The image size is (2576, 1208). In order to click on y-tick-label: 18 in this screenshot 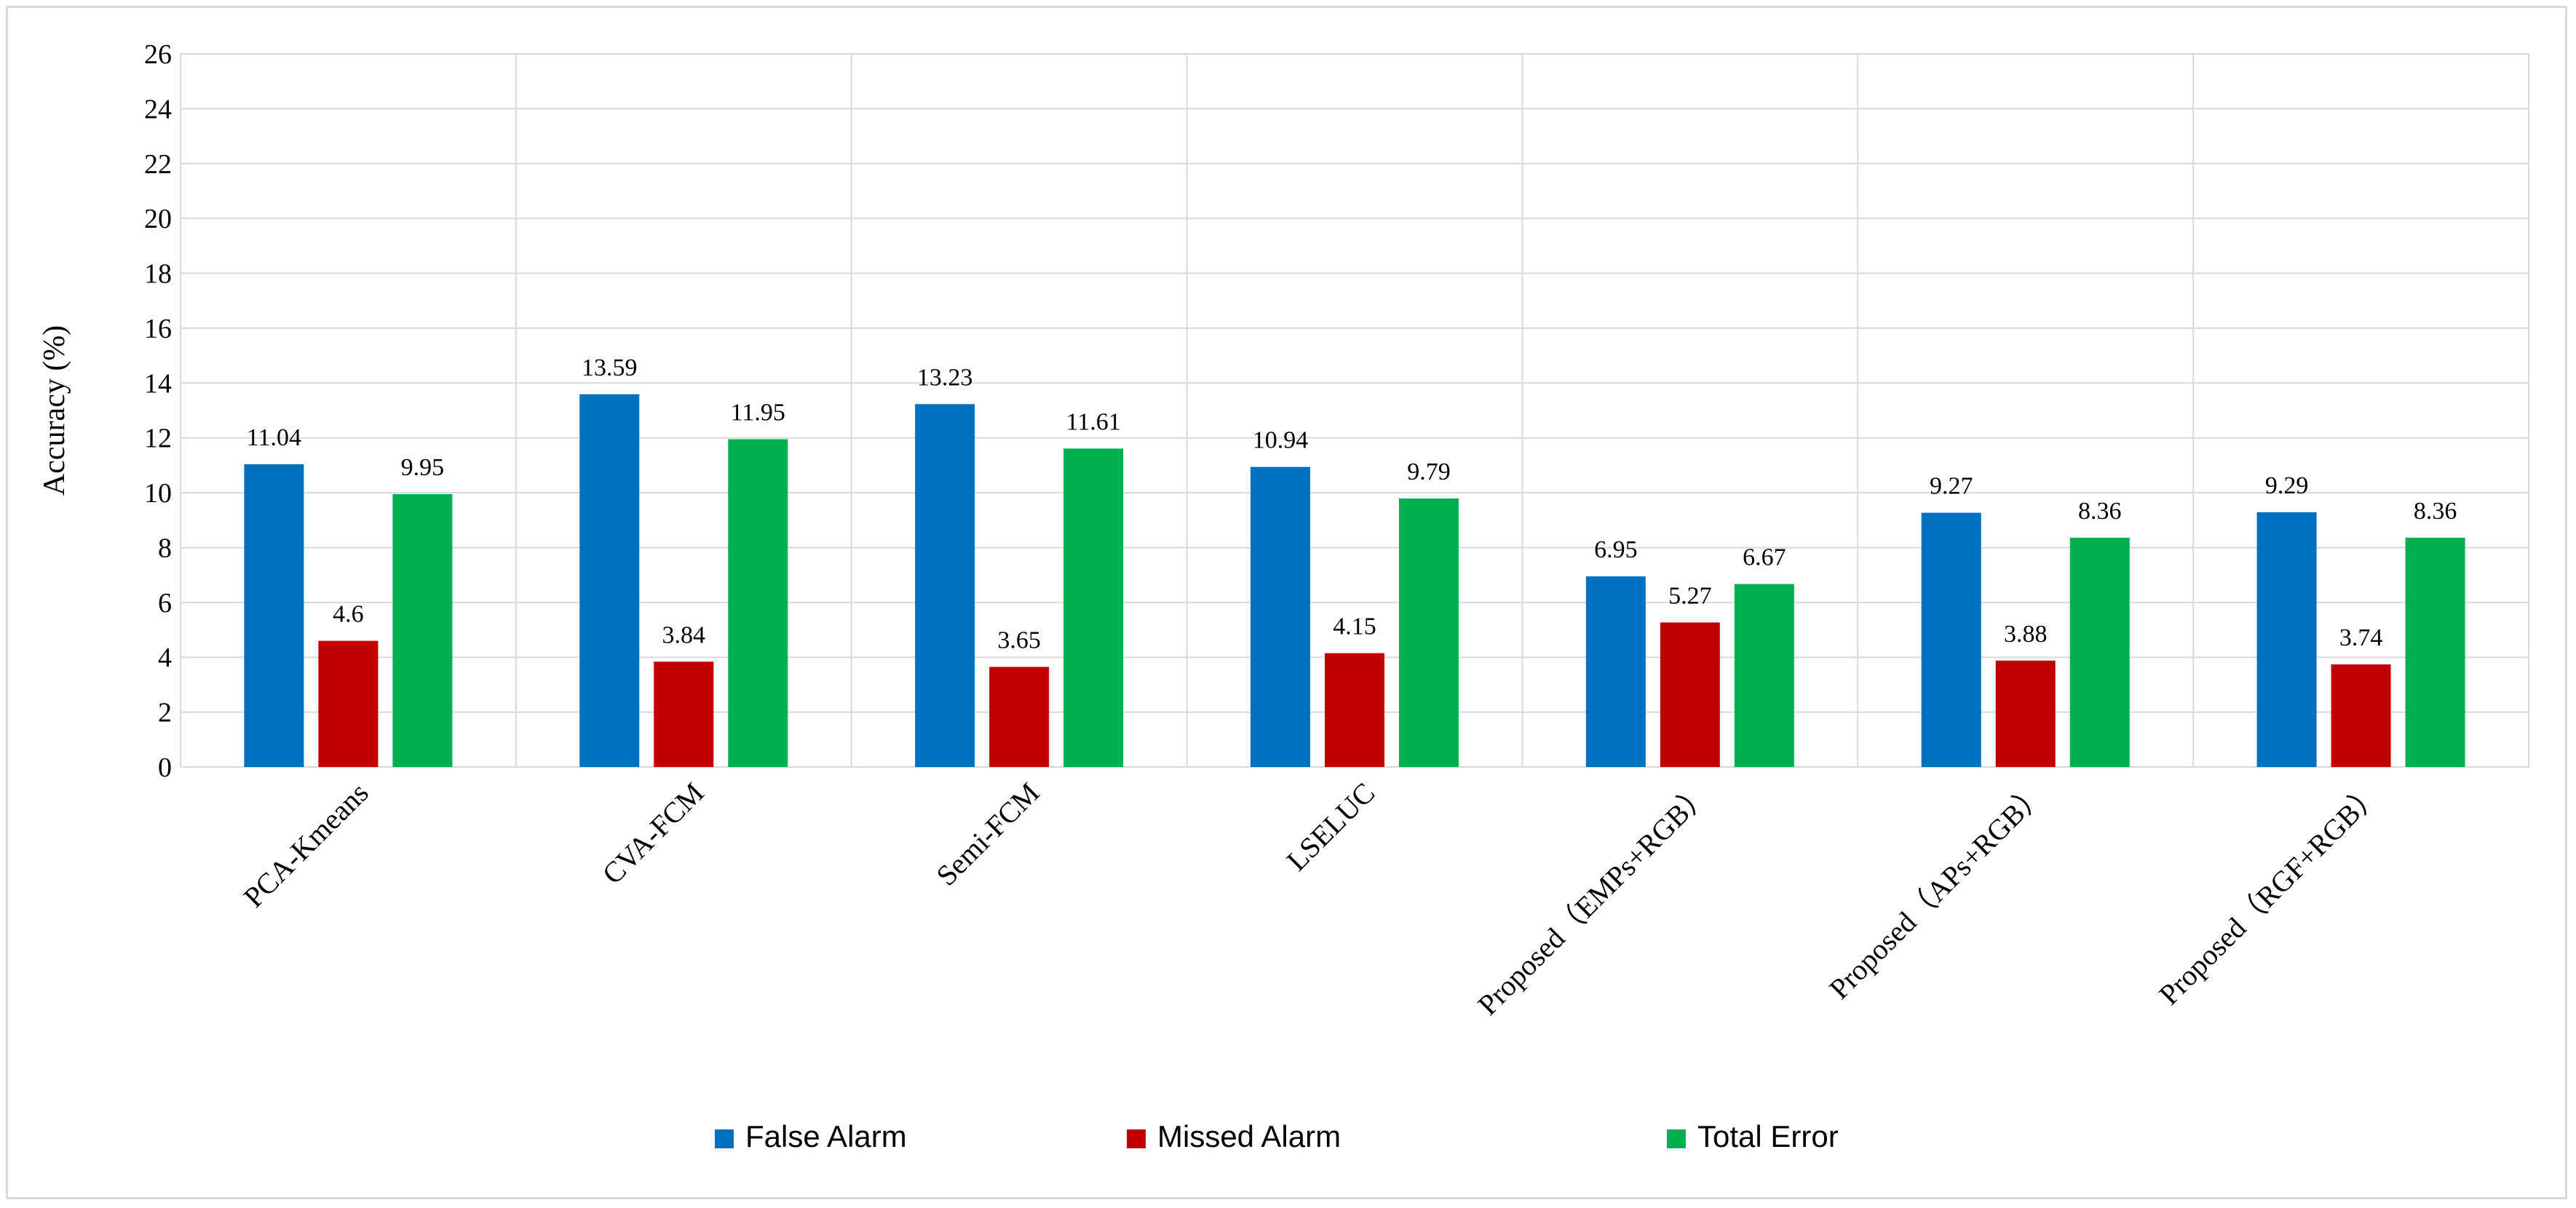, I will do `click(158, 274)`.